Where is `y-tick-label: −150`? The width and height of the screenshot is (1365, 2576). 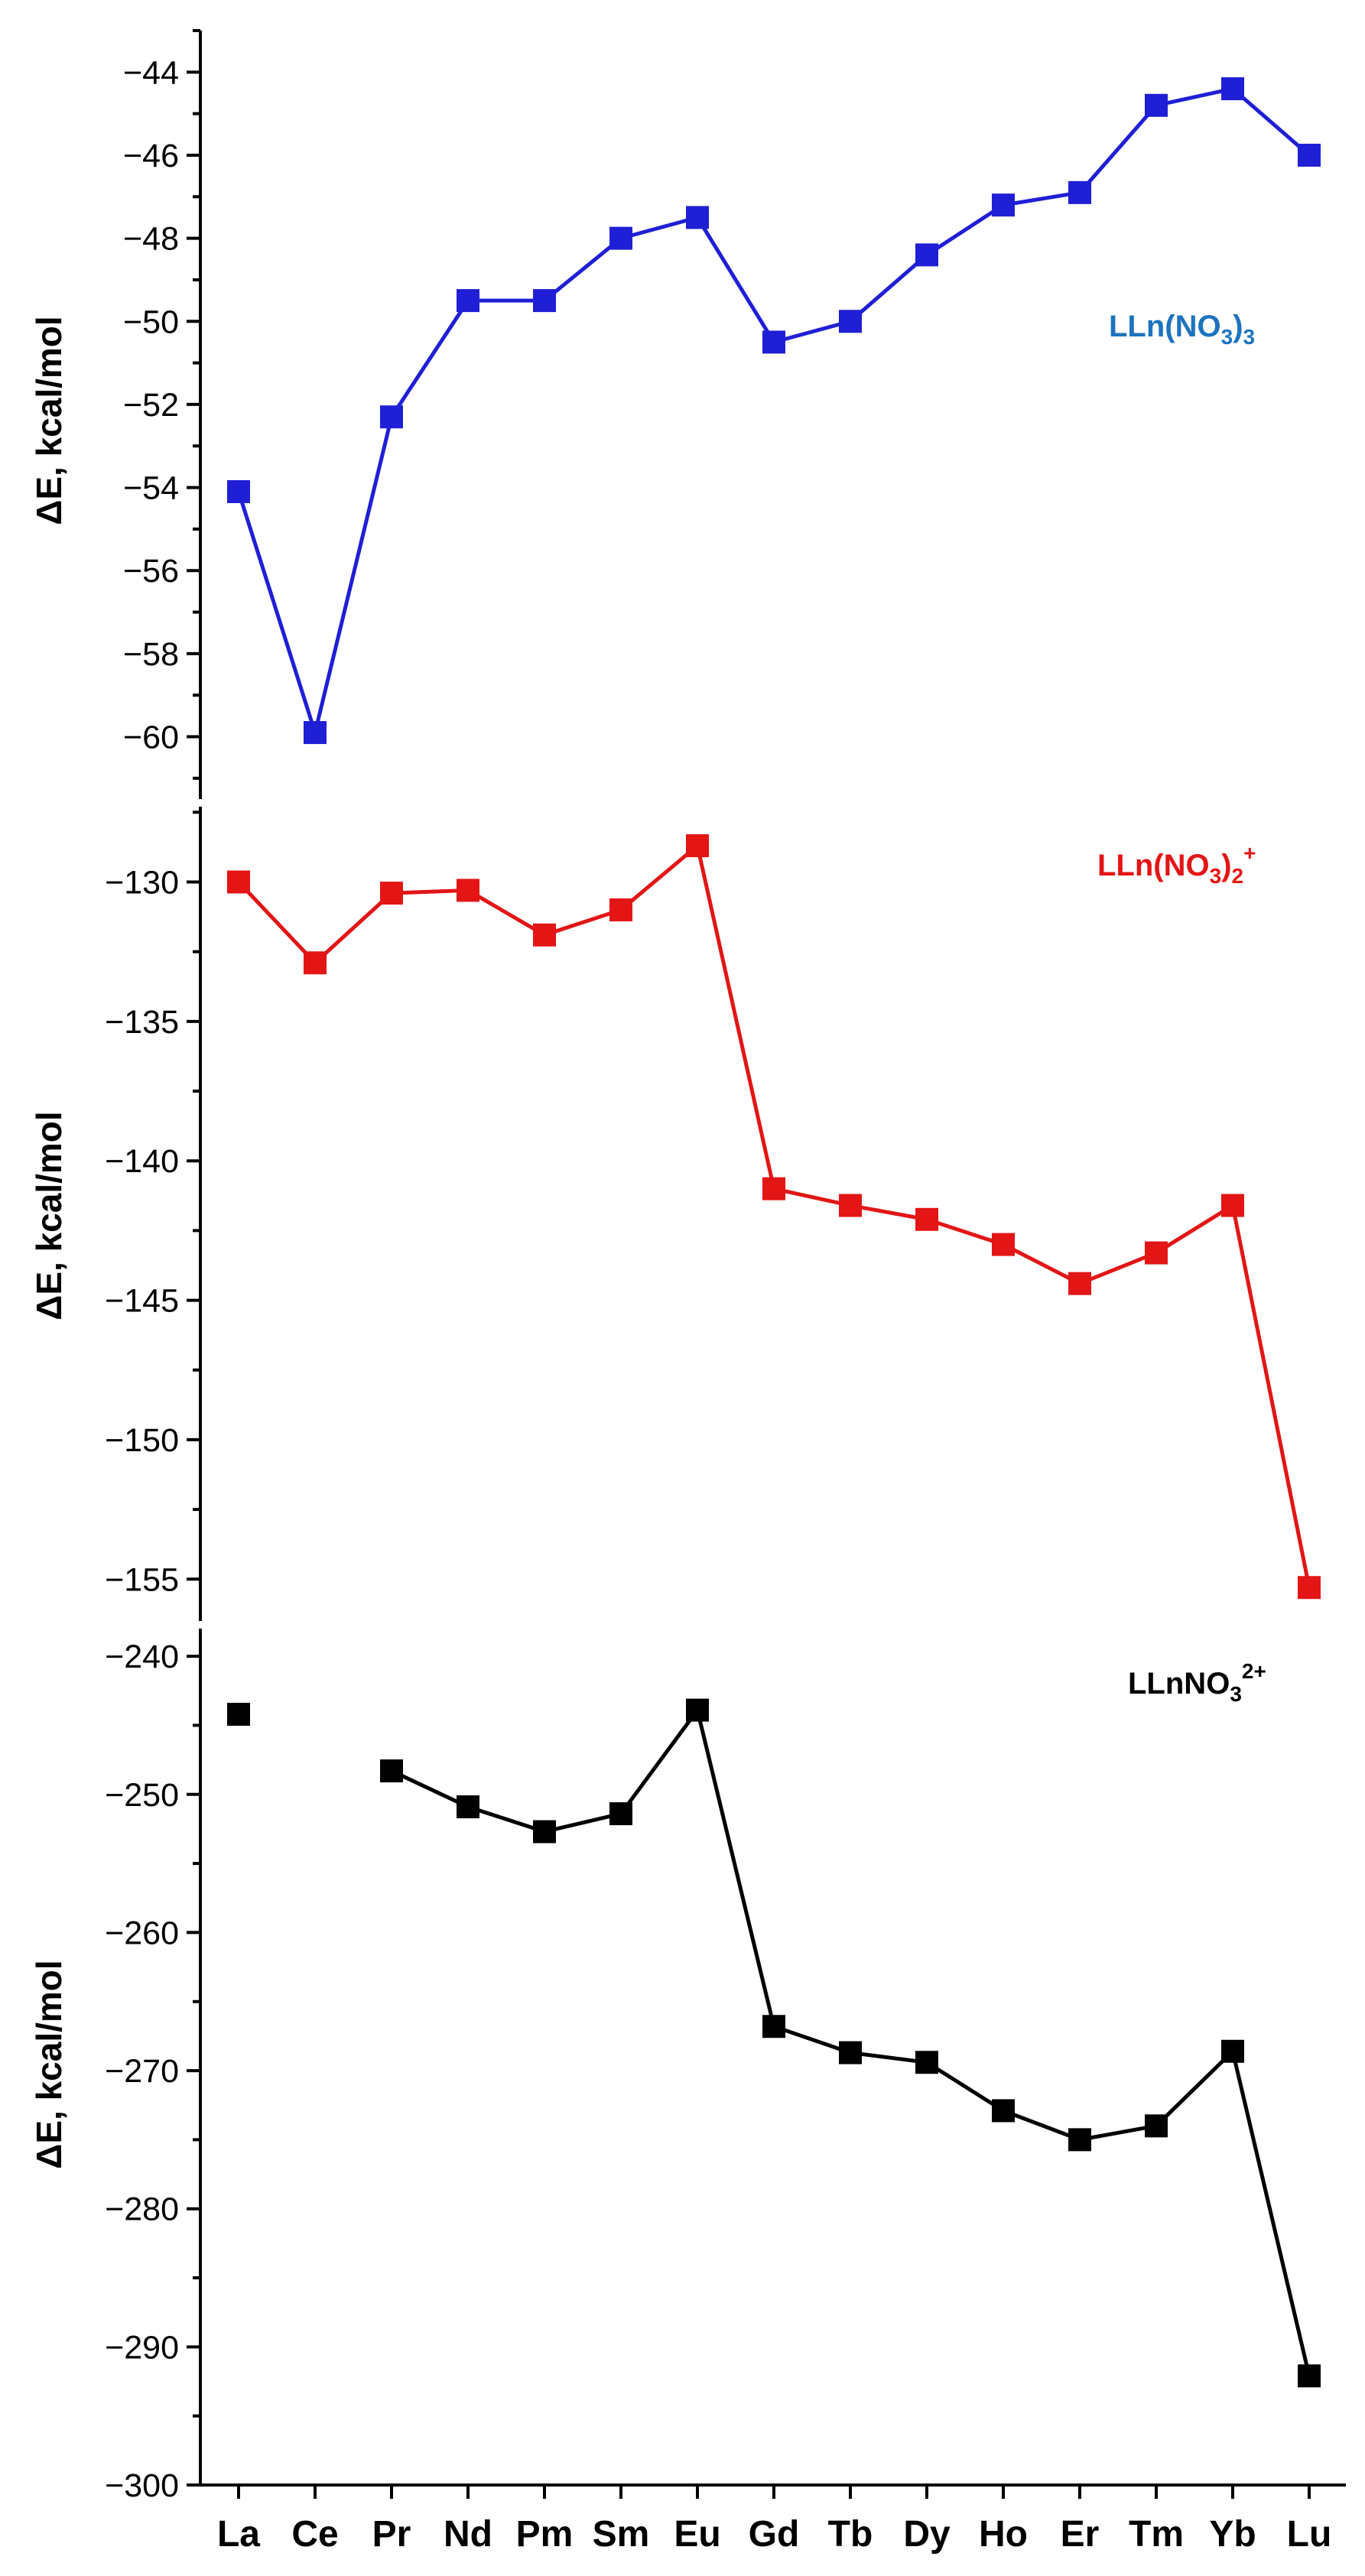
y-tick-label: −150 is located at coordinates (142, 1441).